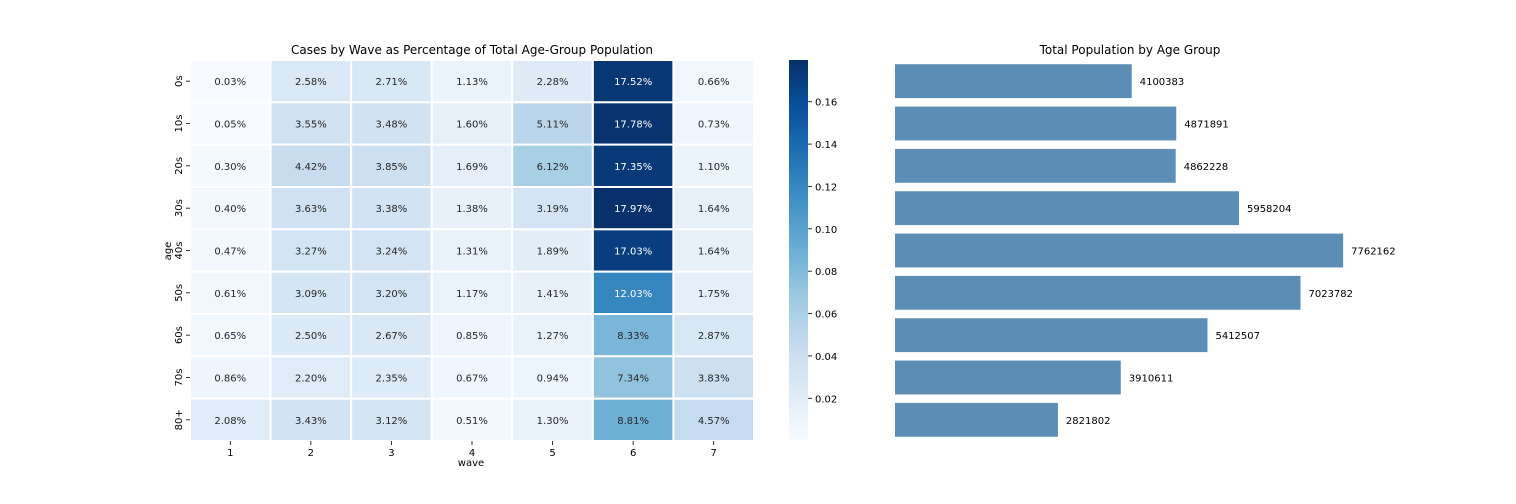  I want to click on colorbar-tick-label: 0.10, so click(826, 230).